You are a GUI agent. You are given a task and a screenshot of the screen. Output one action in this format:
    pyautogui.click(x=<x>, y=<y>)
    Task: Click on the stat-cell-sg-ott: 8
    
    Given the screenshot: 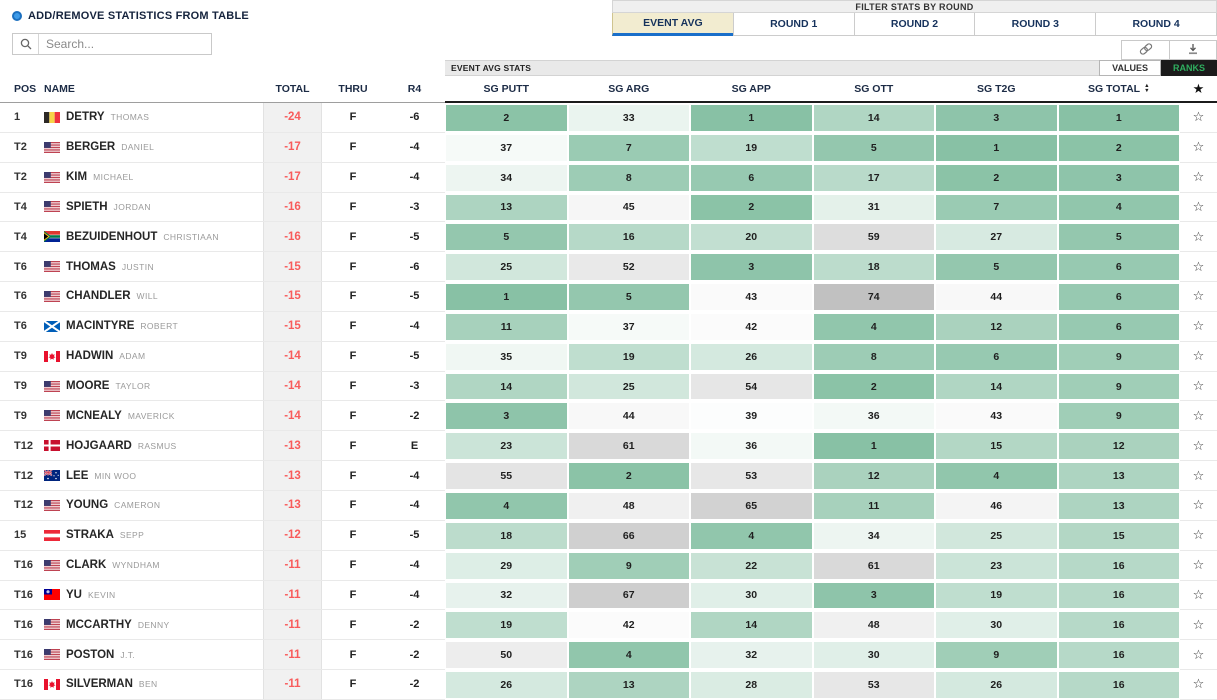 What is the action you would take?
    pyautogui.click(x=874, y=357)
    